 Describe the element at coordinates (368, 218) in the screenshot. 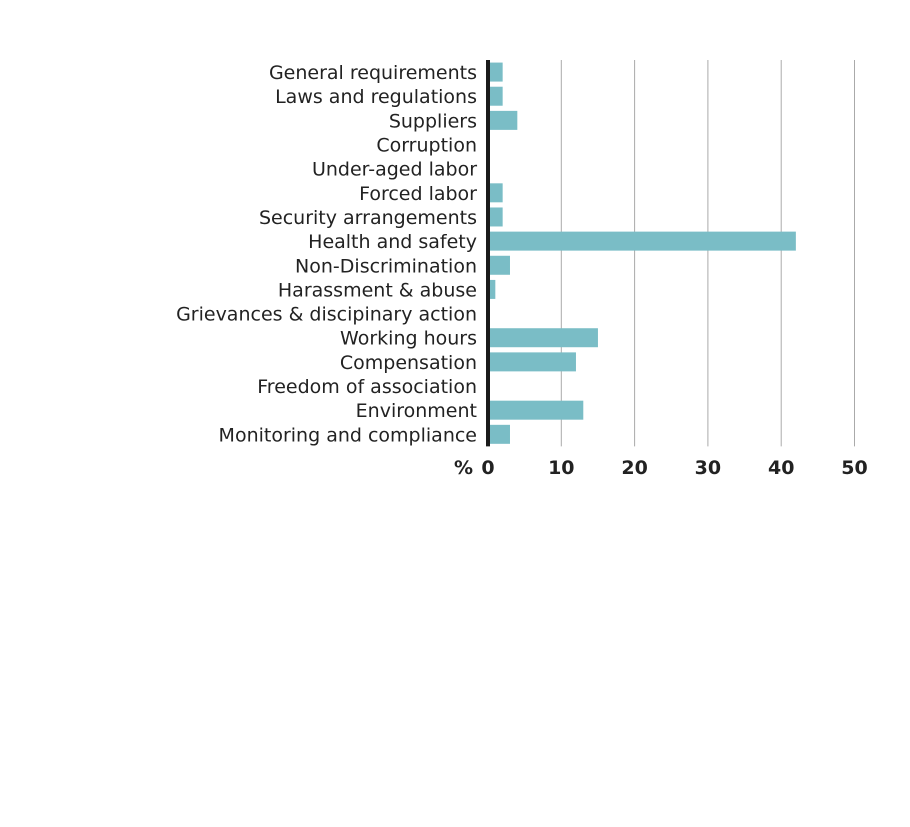

I see `category-label: Security arrangements` at that location.